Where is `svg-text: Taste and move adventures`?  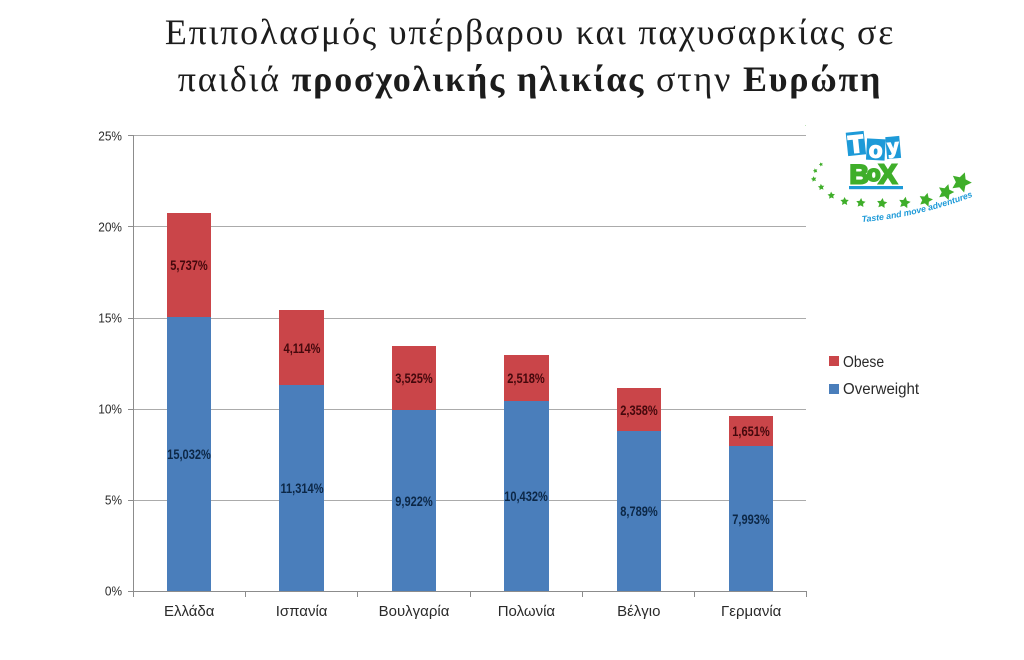
svg-text: Taste and move adventures is located at coordinates (917, 206).